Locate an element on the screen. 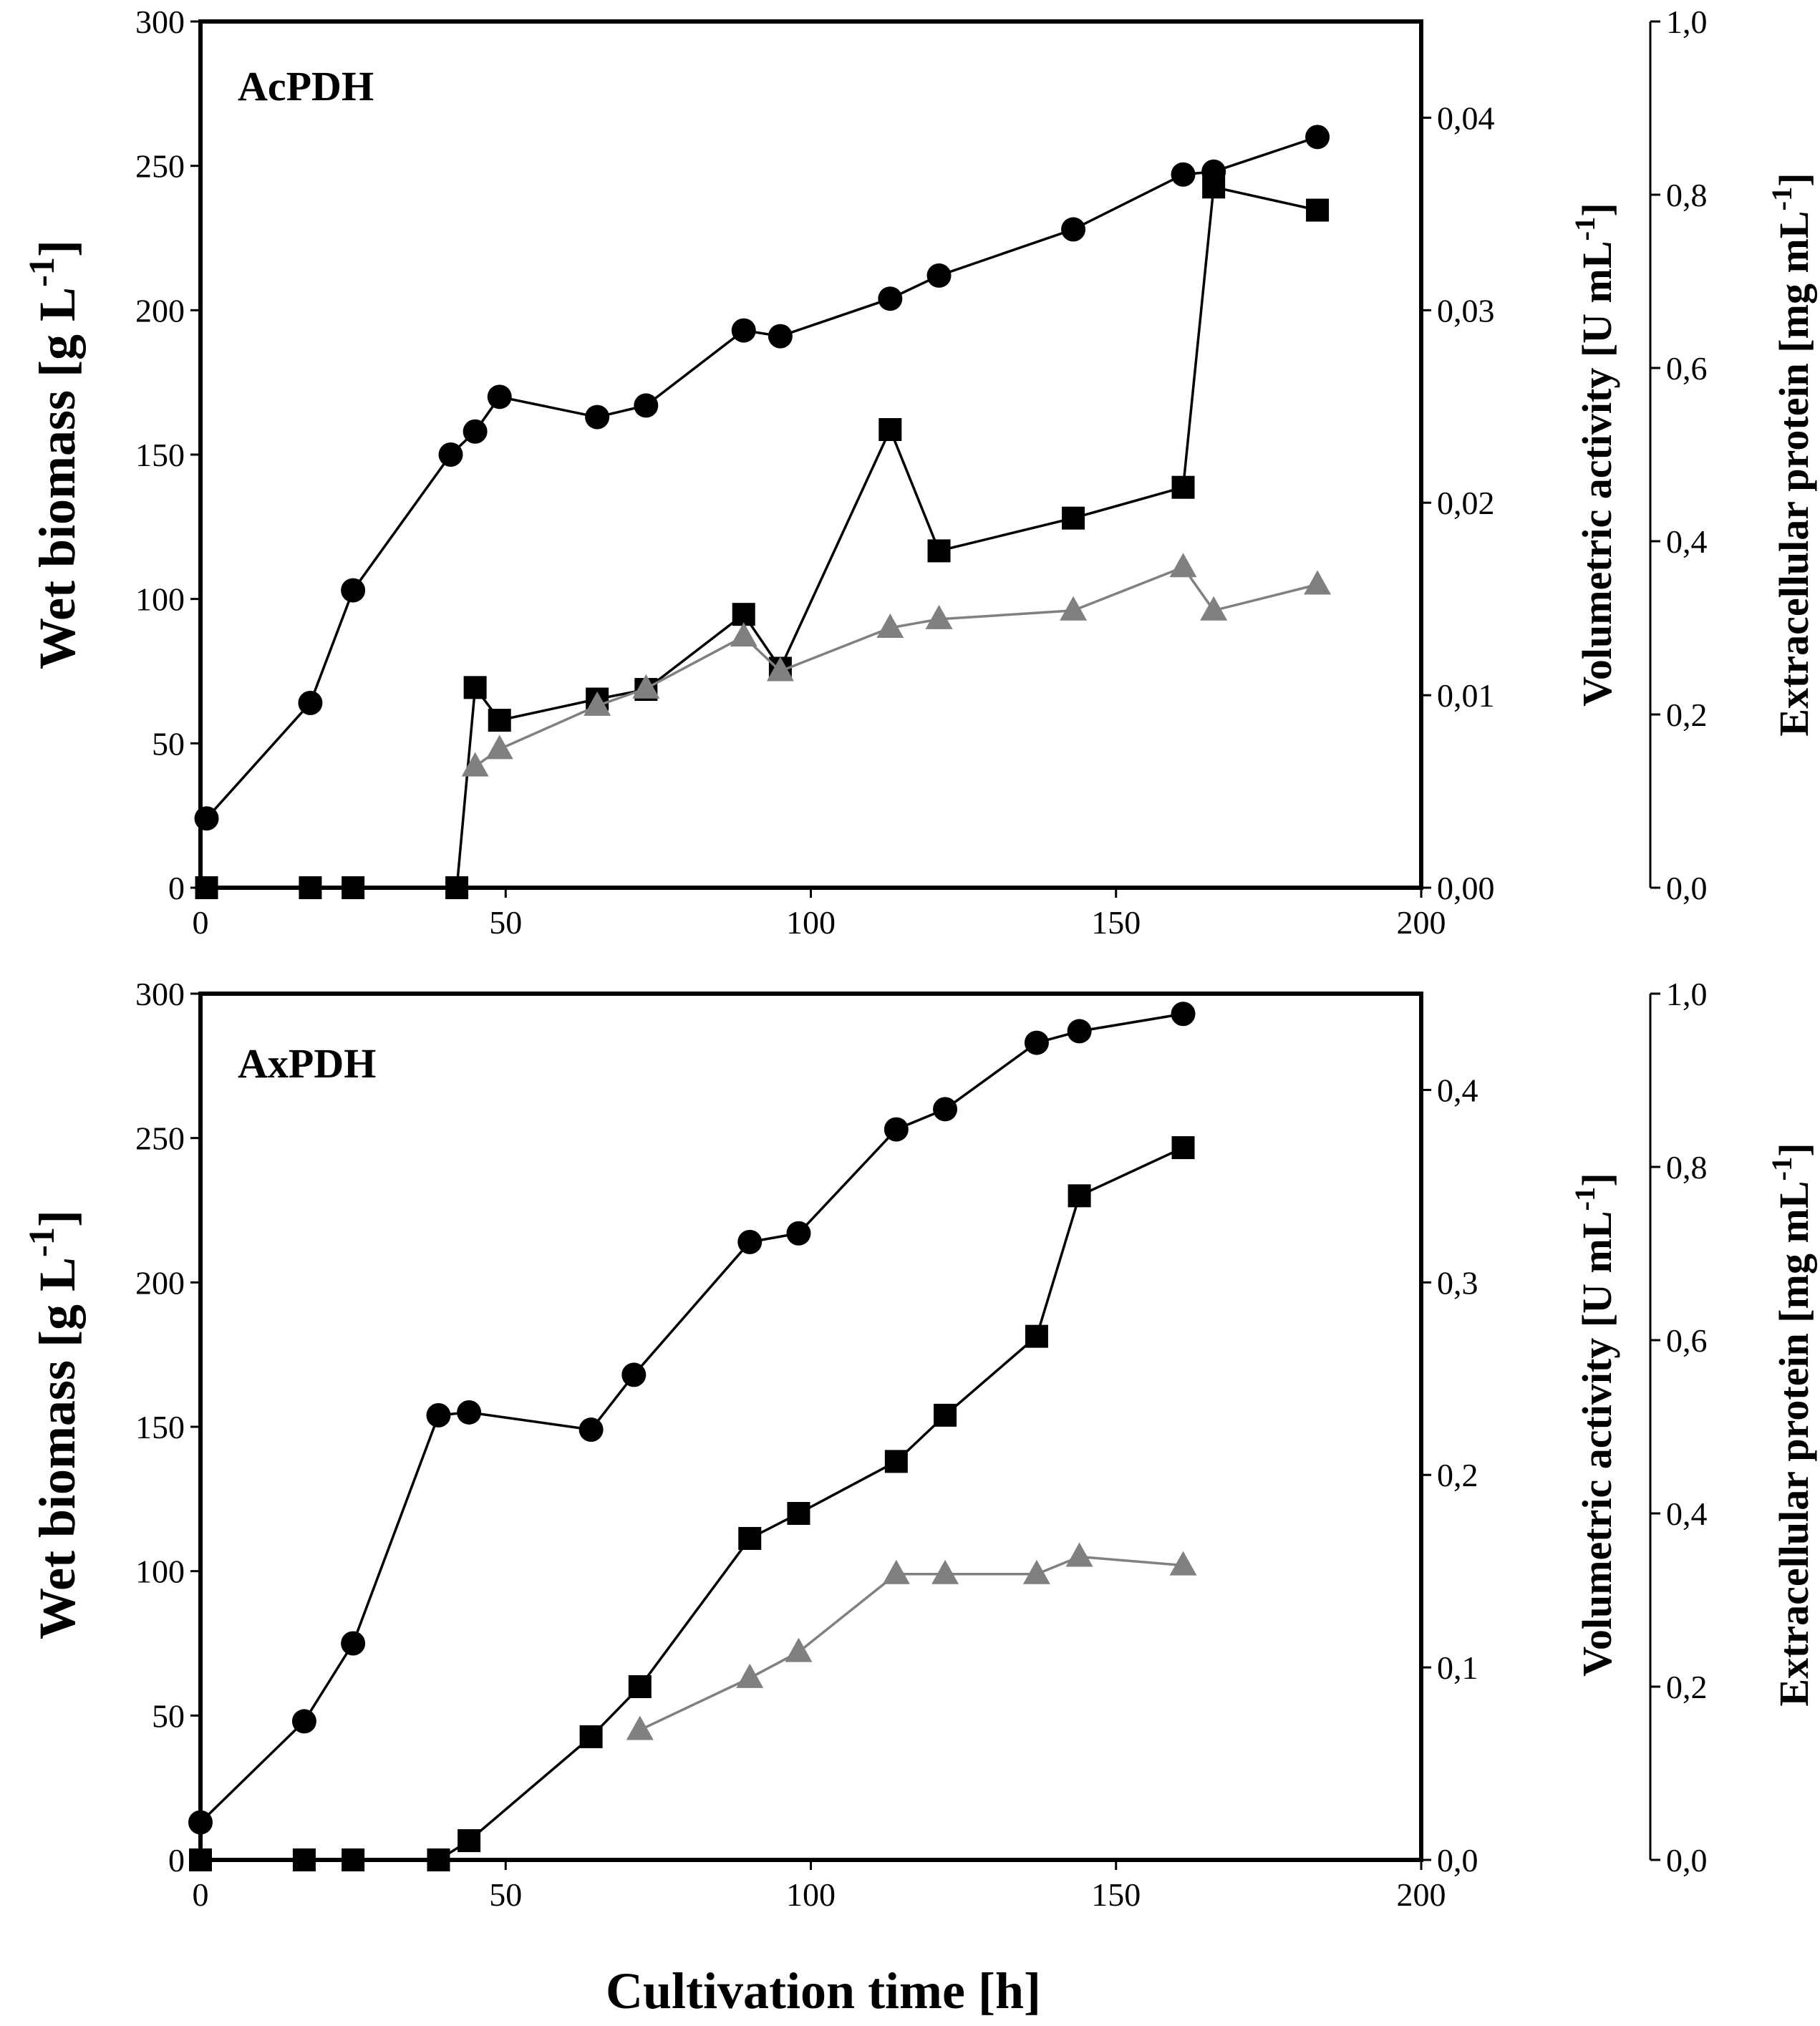 Image resolution: width=1820 pixels, height=2026 pixels. y-axis-title-biomass: Wet biomass [g L-1] is located at coordinates (53, 1424).